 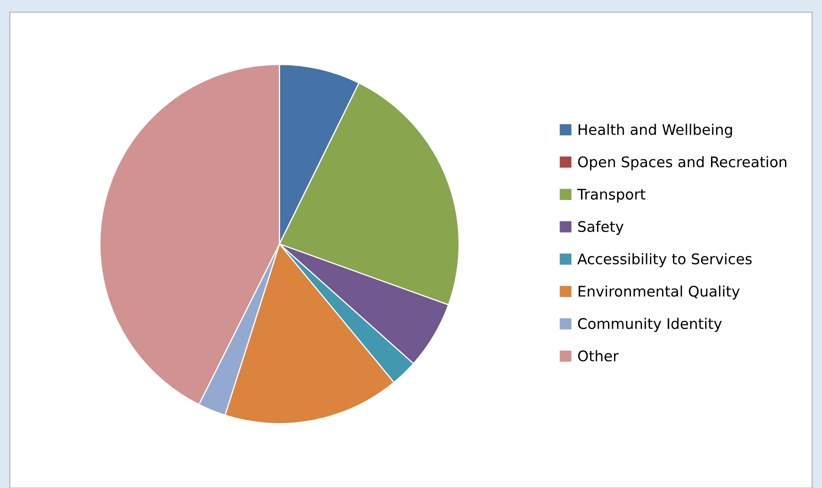 I want to click on legend-label: Open Spaces and Recreation, so click(x=682, y=163).